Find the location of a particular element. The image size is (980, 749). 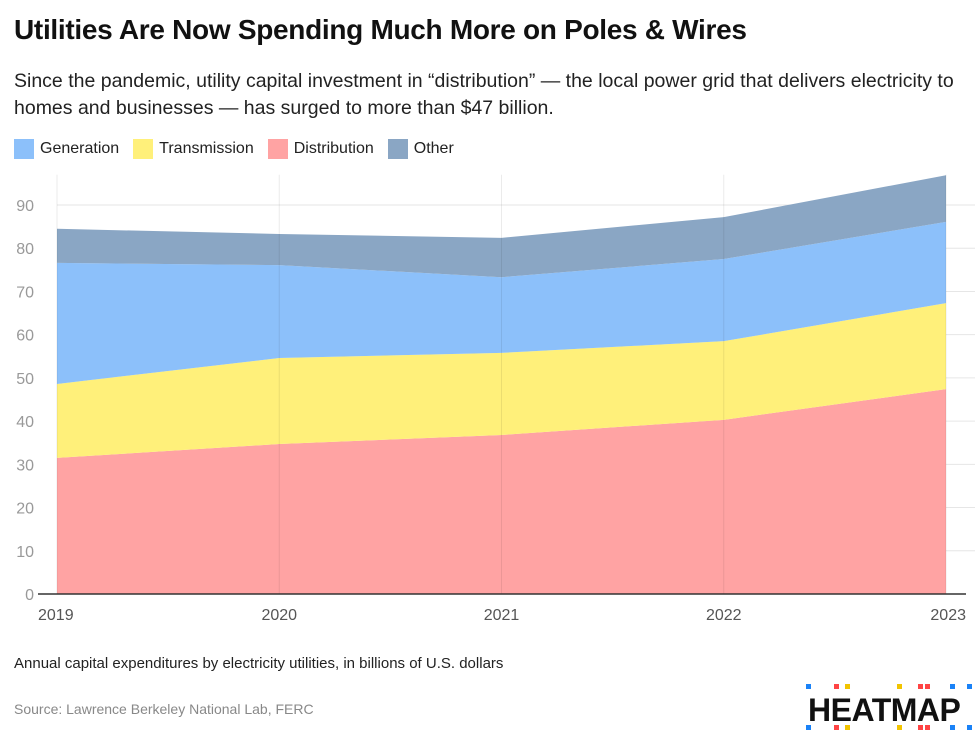

logo-text: HEATMAP is located at coordinates (884, 710).